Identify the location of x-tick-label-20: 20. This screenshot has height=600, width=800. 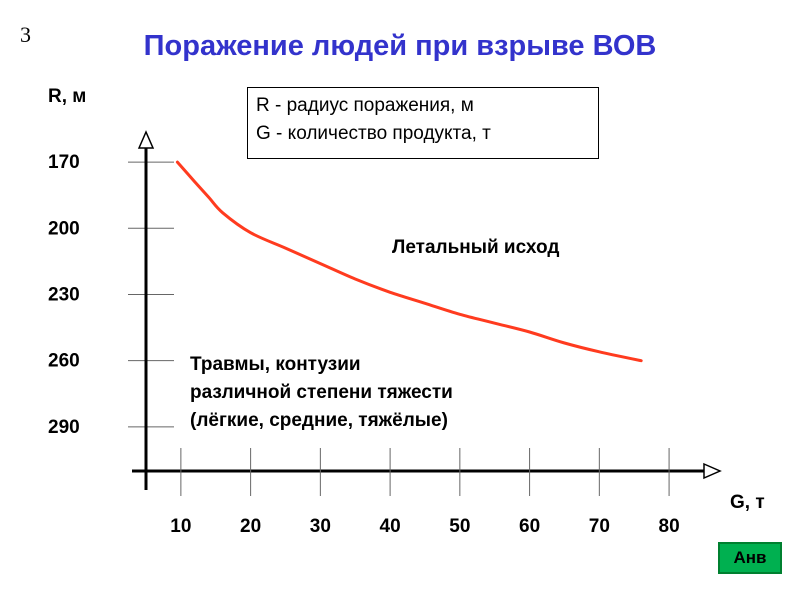
(250, 526).